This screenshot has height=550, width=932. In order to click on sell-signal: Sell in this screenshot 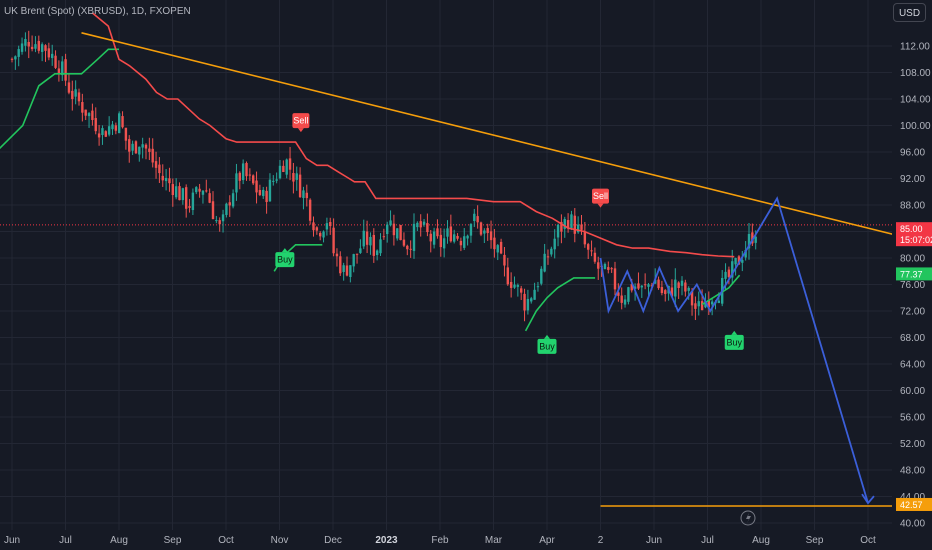, I will do `click(600, 198)`.